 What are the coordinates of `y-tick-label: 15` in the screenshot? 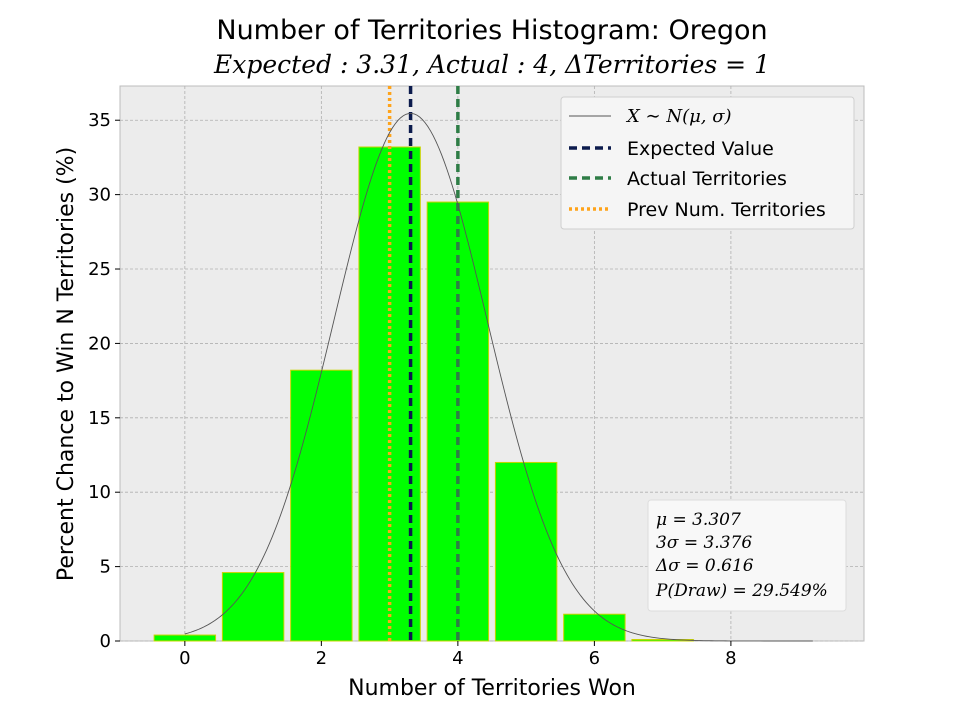 It's located at (99, 418).